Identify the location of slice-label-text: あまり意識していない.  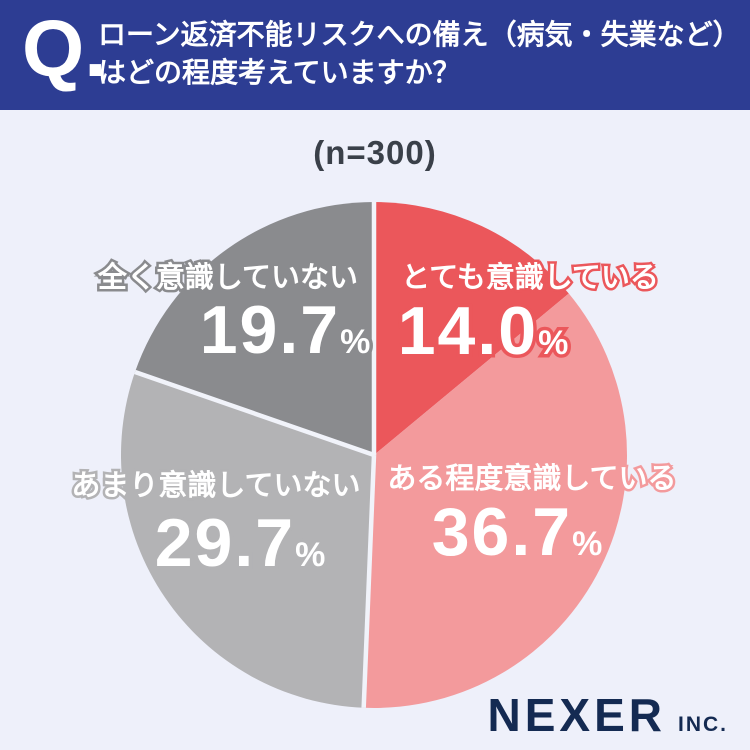
(216, 486).